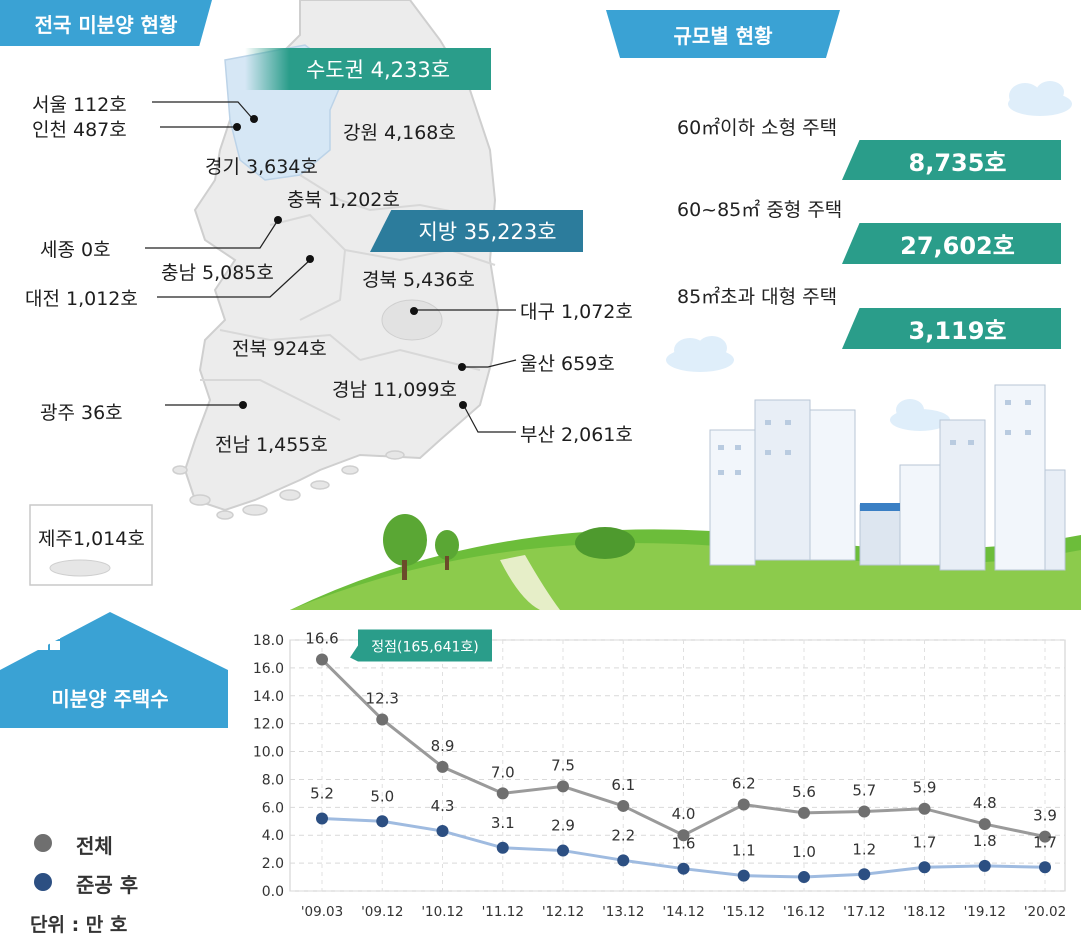 This screenshot has width=1081, height=947. What do you see at coordinates (576, 435) in the screenshot?
I see `label-busan: 부산 2,061호` at bounding box center [576, 435].